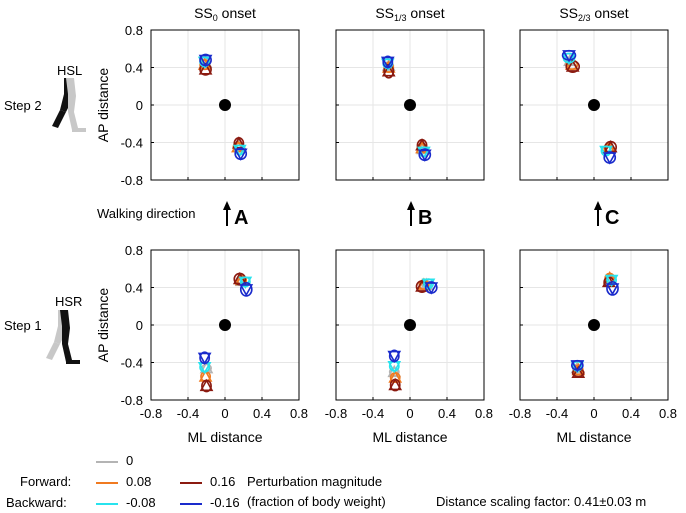  Describe the element at coordinates (114, 460) in the screenshot. I see `legend-zero: 0` at that location.